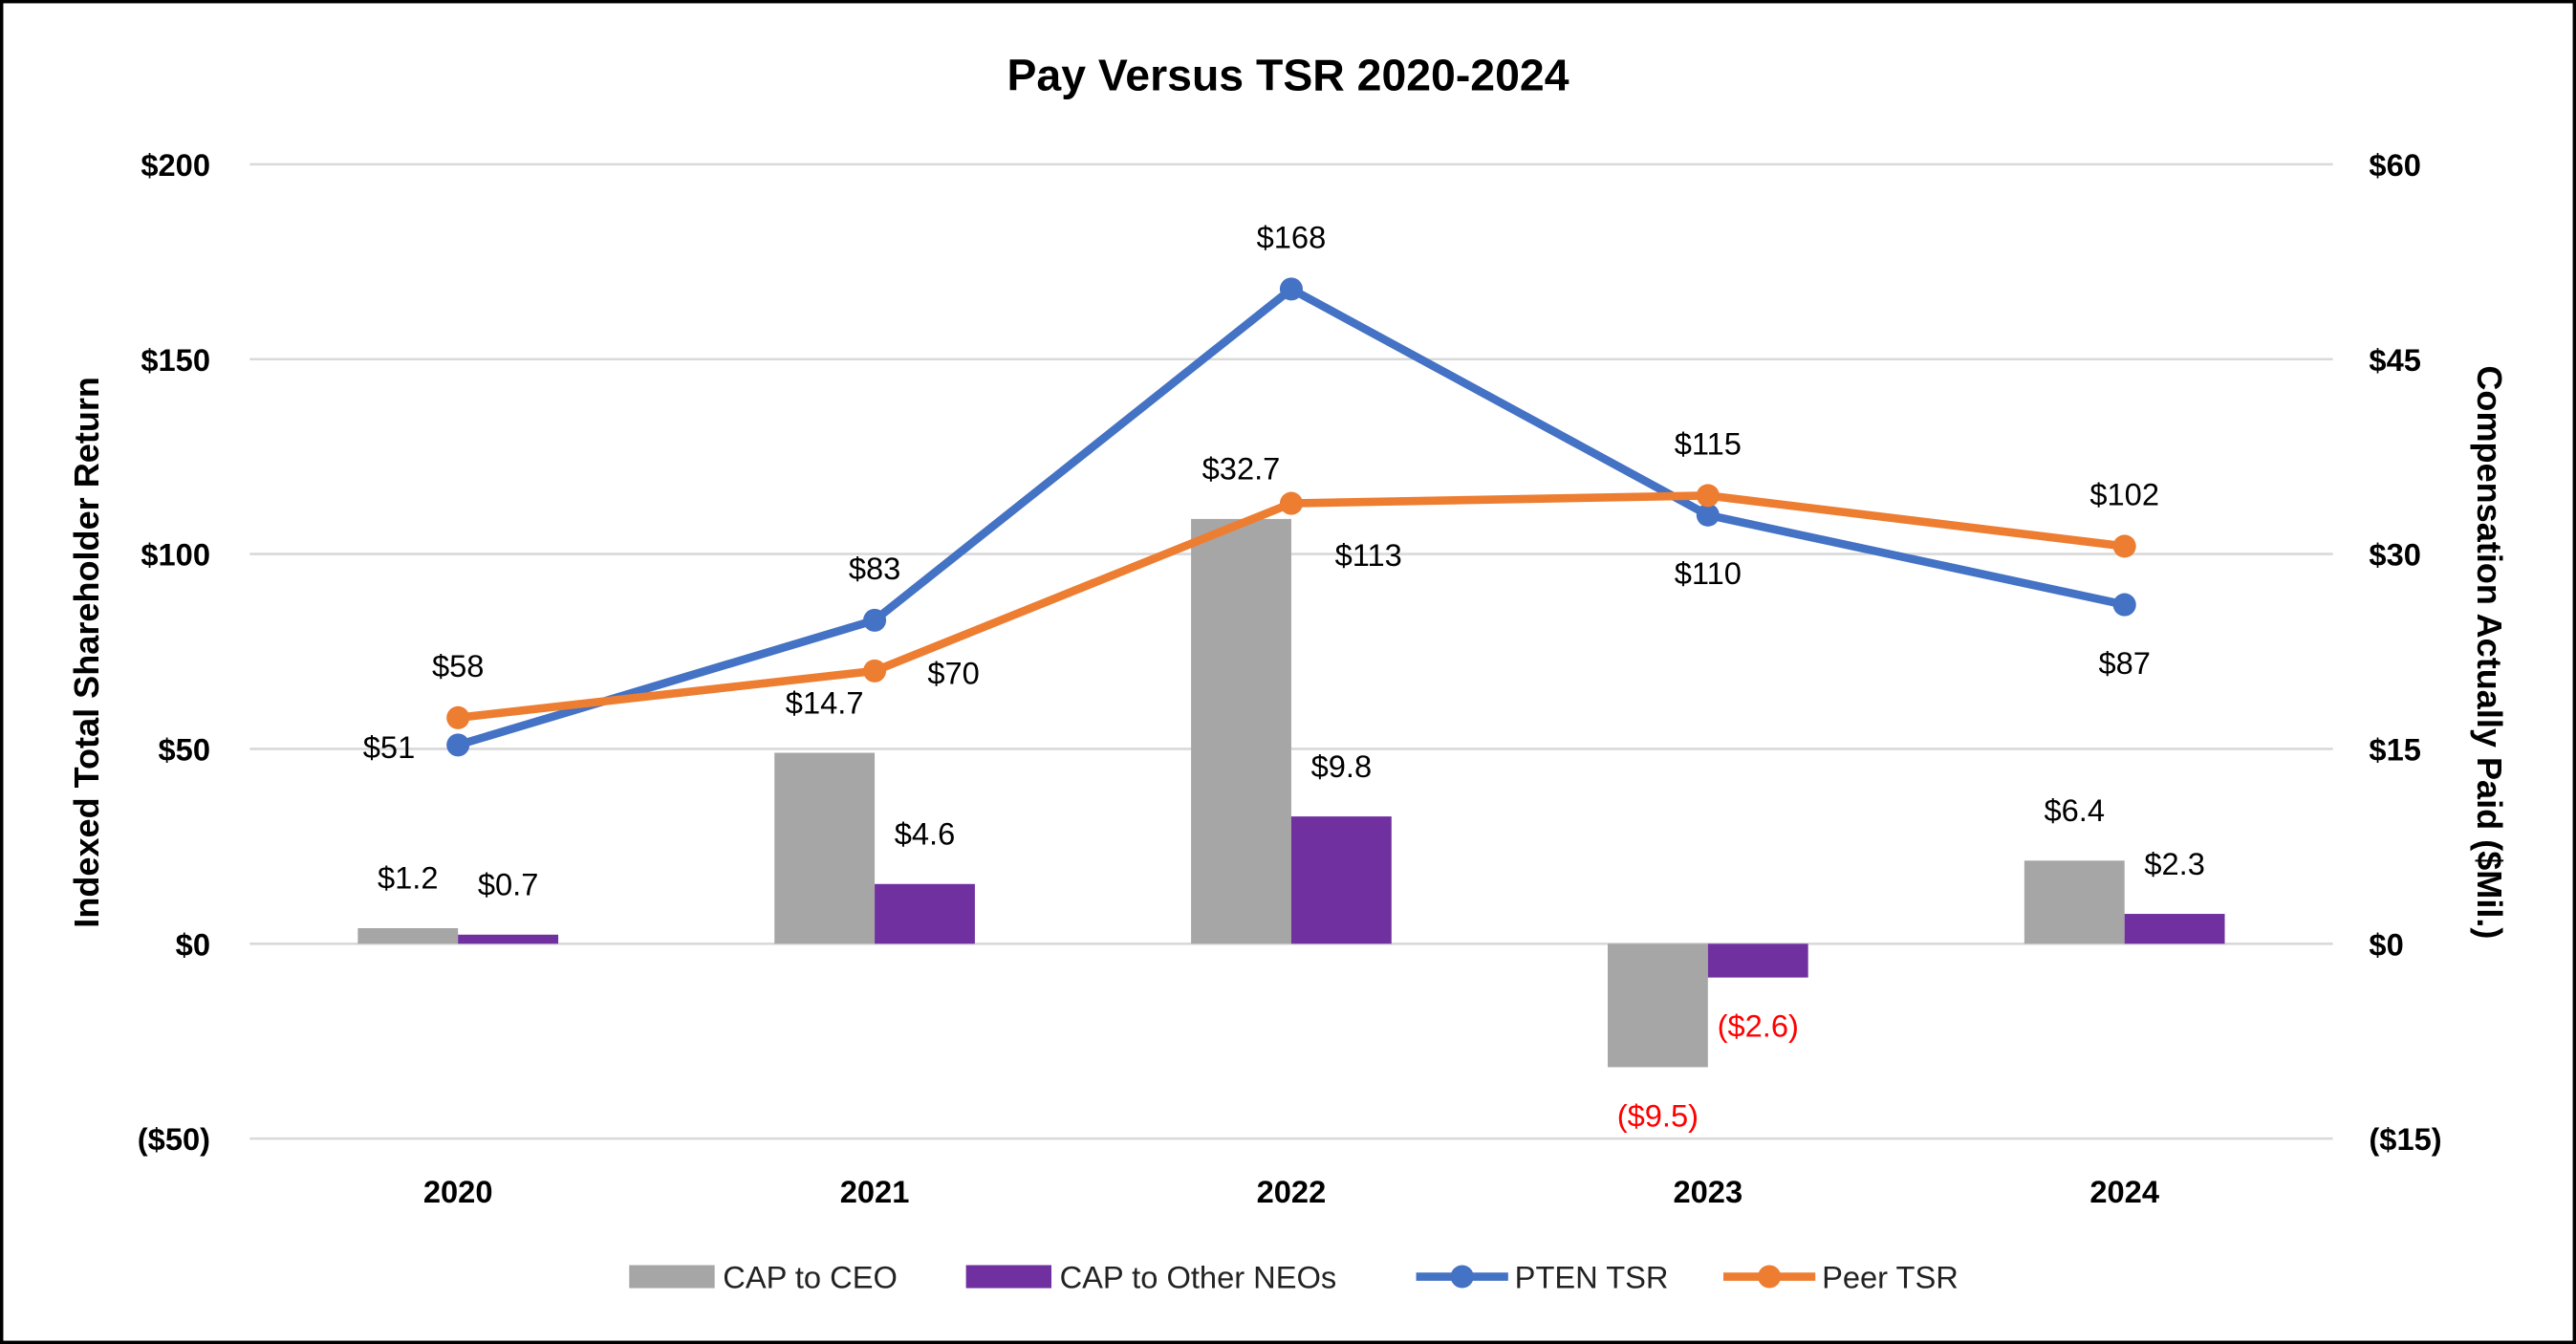 Image resolution: width=2576 pixels, height=1344 pixels. Describe the element at coordinates (86, 652) in the screenshot. I see `left-axis-title: Indexed Total Shareholder Return` at that location.